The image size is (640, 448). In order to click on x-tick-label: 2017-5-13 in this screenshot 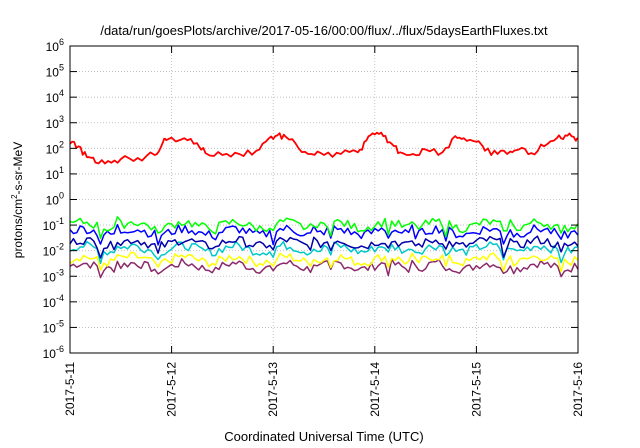, I will do `click(273, 389)`.